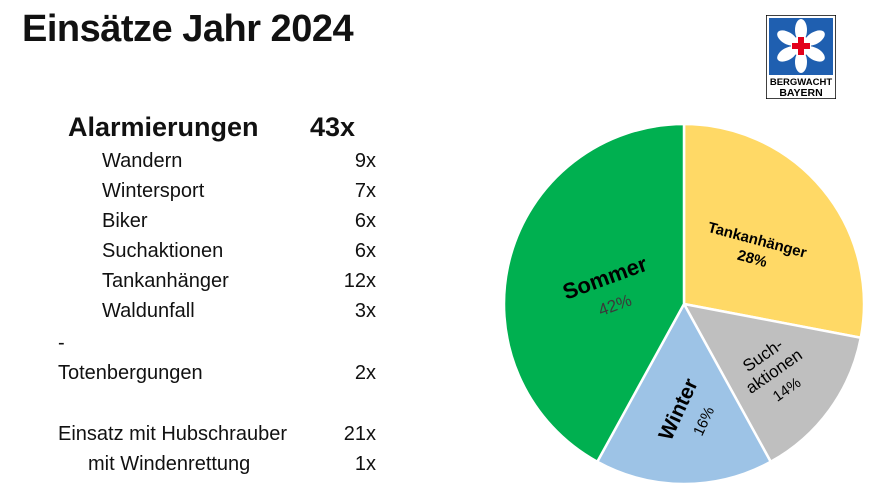  What do you see at coordinates (148, 311) in the screenshot?
I see `list-item-label: Waldunfall` at bounding box center [148, 311].